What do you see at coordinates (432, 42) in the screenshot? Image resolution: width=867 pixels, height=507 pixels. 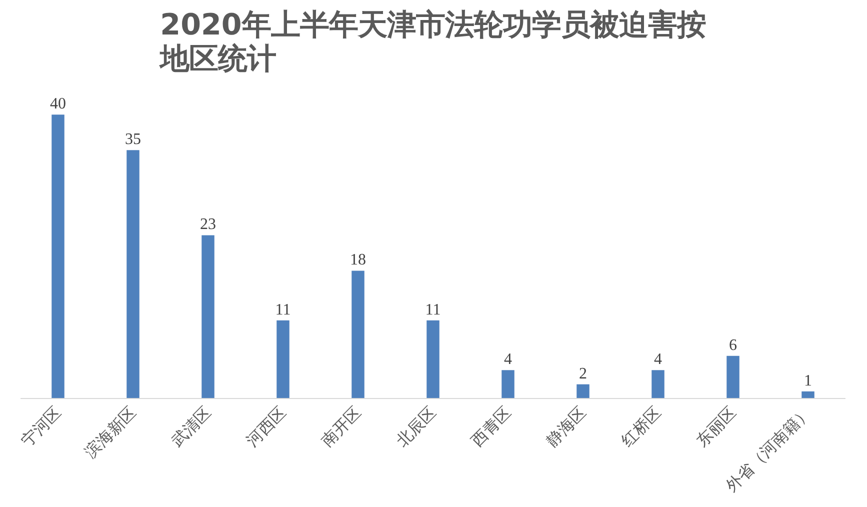 I see `chart-title: 2020年上半年天津市法轮功学员被迫害按地区统计` at bounding box center [432, 42].